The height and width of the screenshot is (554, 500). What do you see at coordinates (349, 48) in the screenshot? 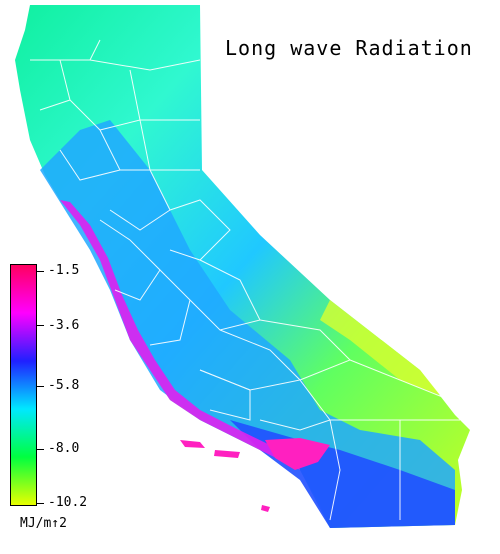
I see `map-title: Long wave Radiation` at bounding box center [349, 48].